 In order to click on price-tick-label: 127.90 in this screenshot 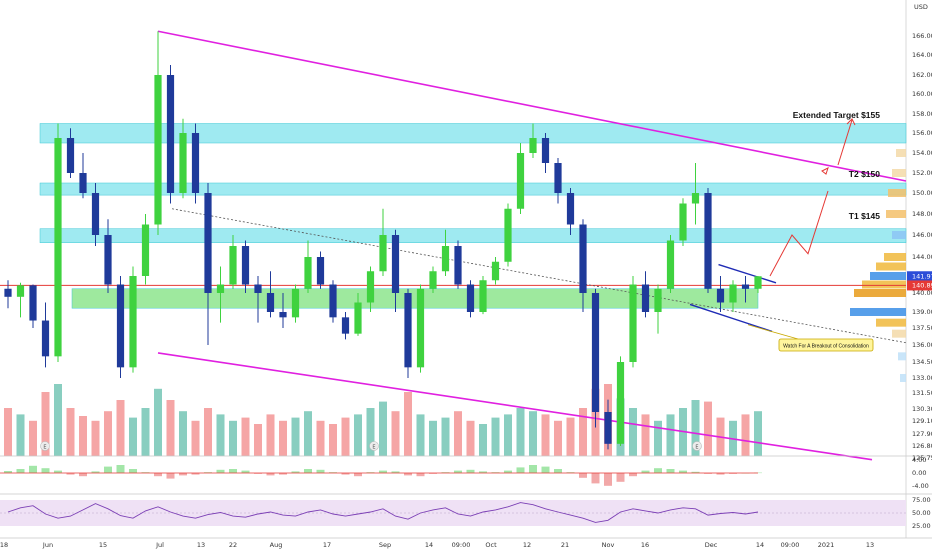, I will do `click(922, 434)`.